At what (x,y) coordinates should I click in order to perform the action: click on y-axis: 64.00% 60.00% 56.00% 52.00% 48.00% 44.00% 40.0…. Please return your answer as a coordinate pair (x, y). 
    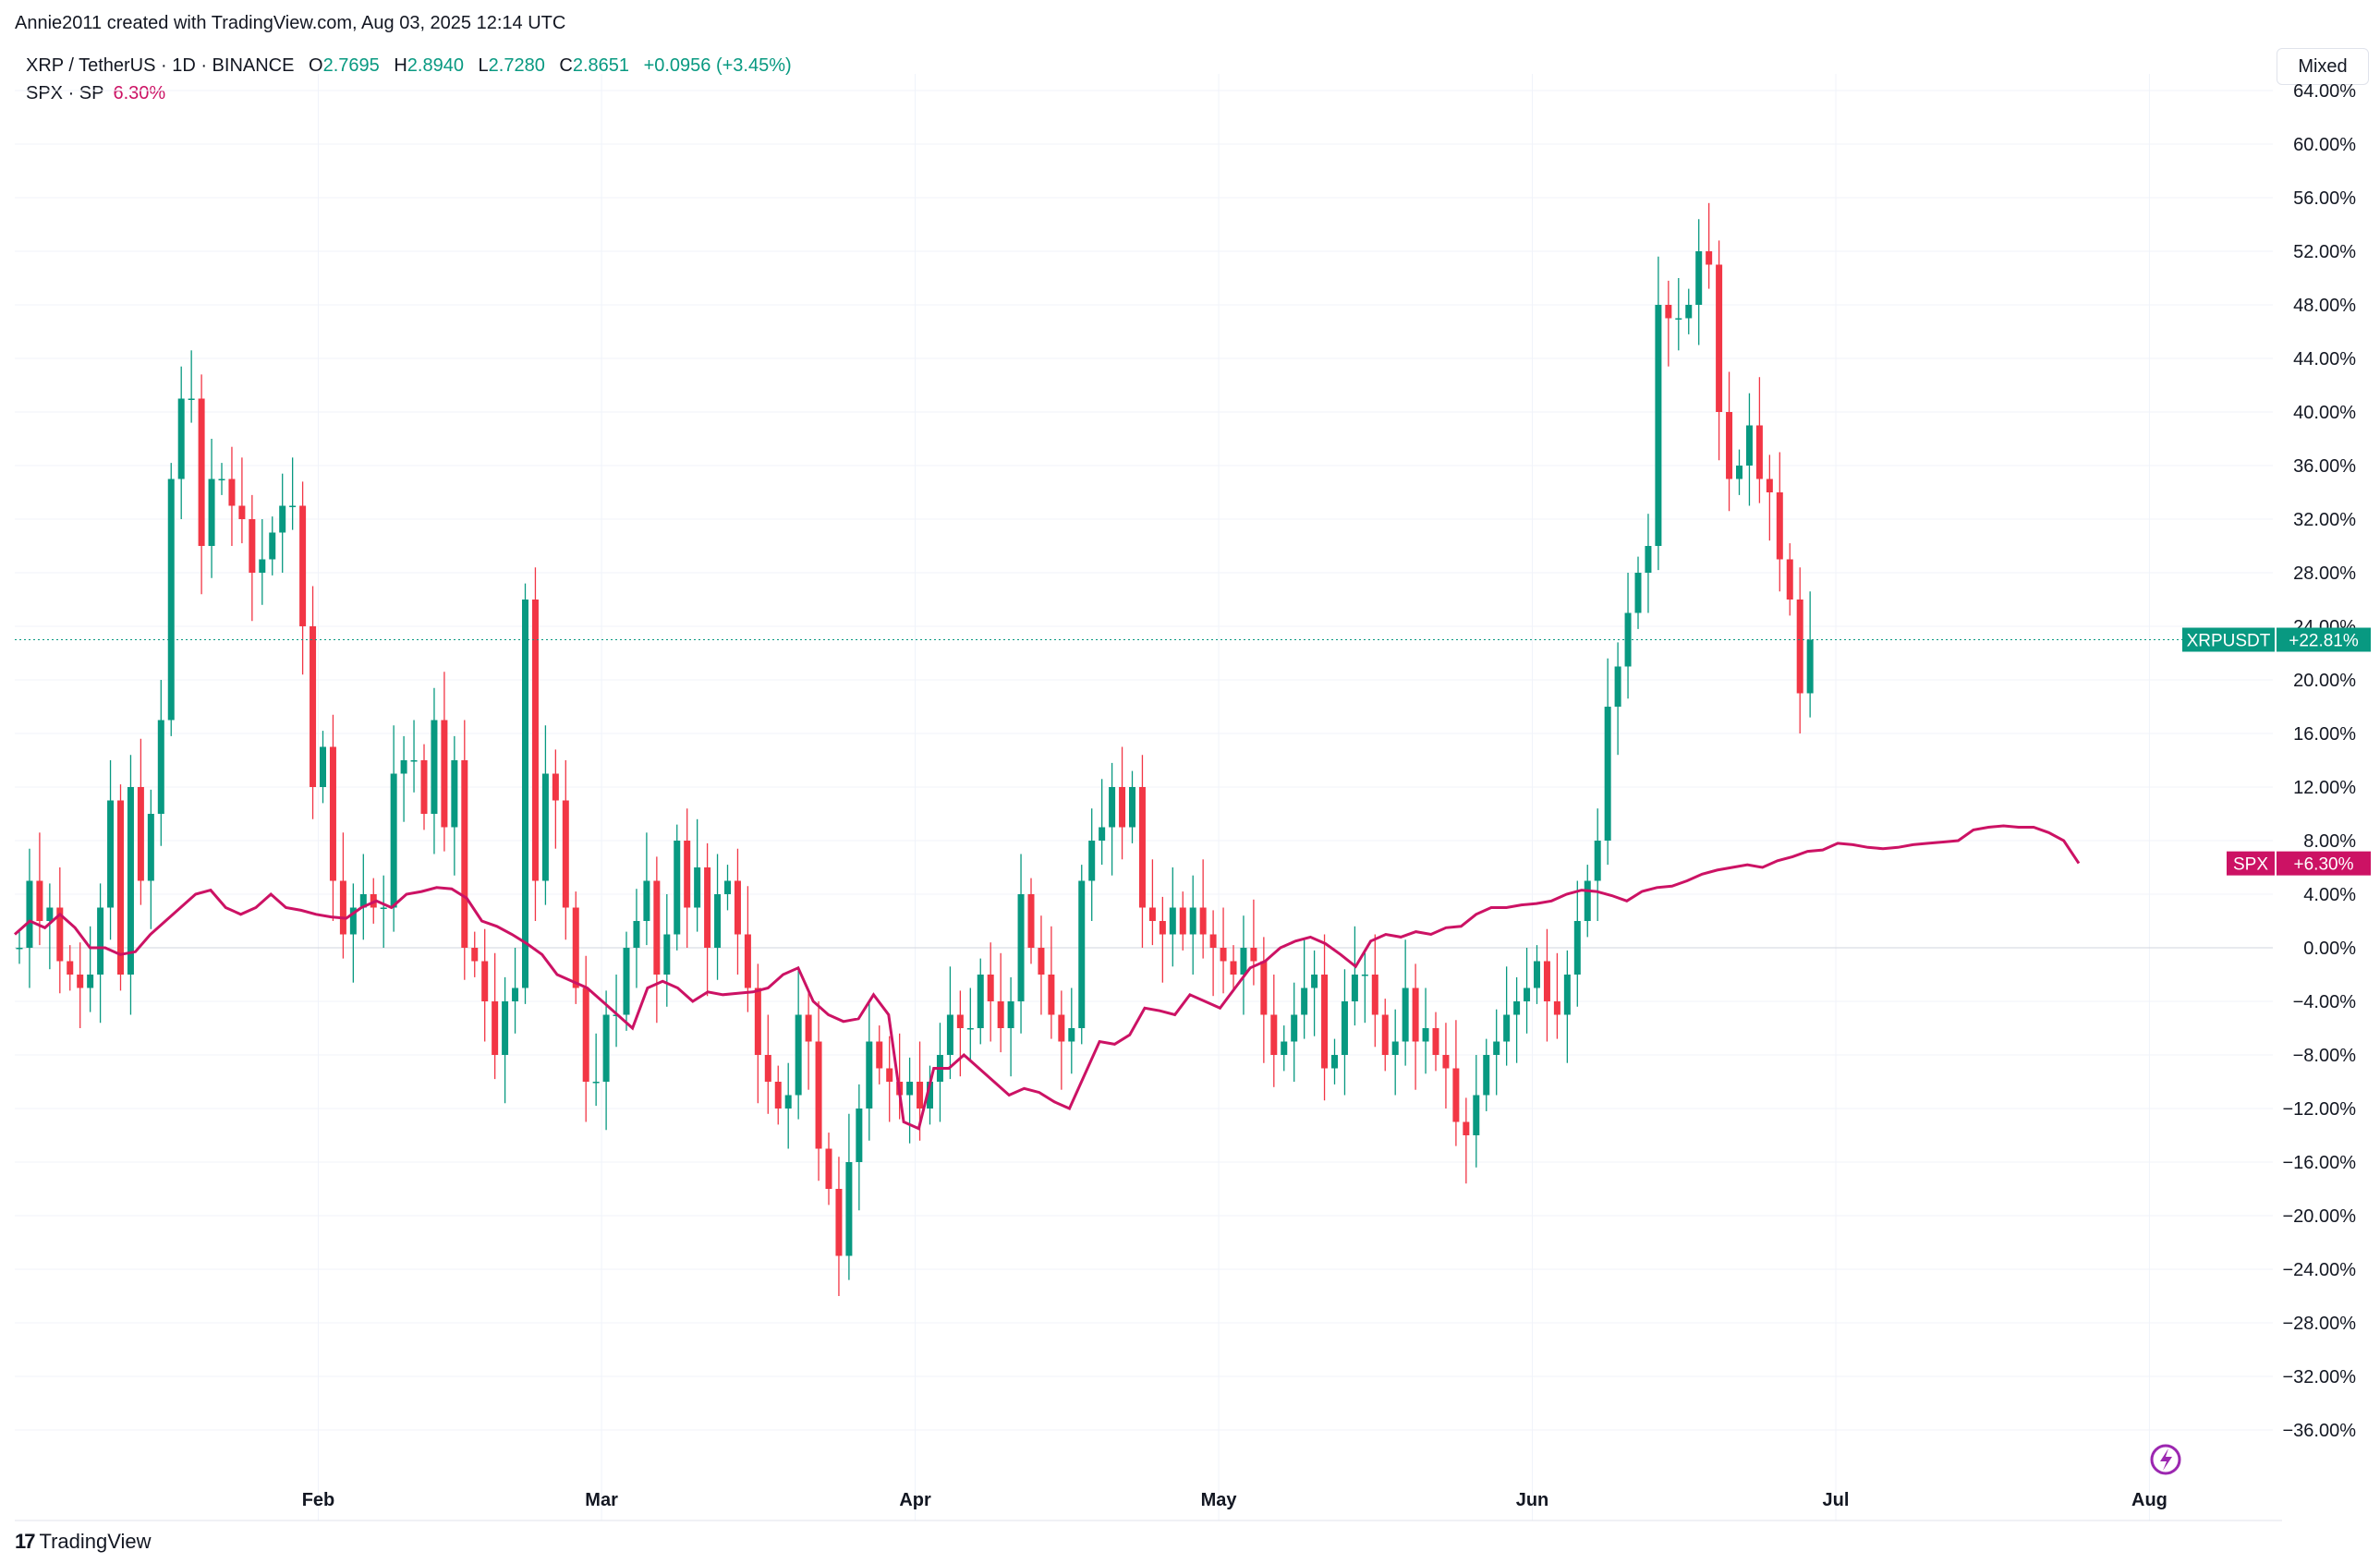
    Looking at the image, I should click on (2319, 761).